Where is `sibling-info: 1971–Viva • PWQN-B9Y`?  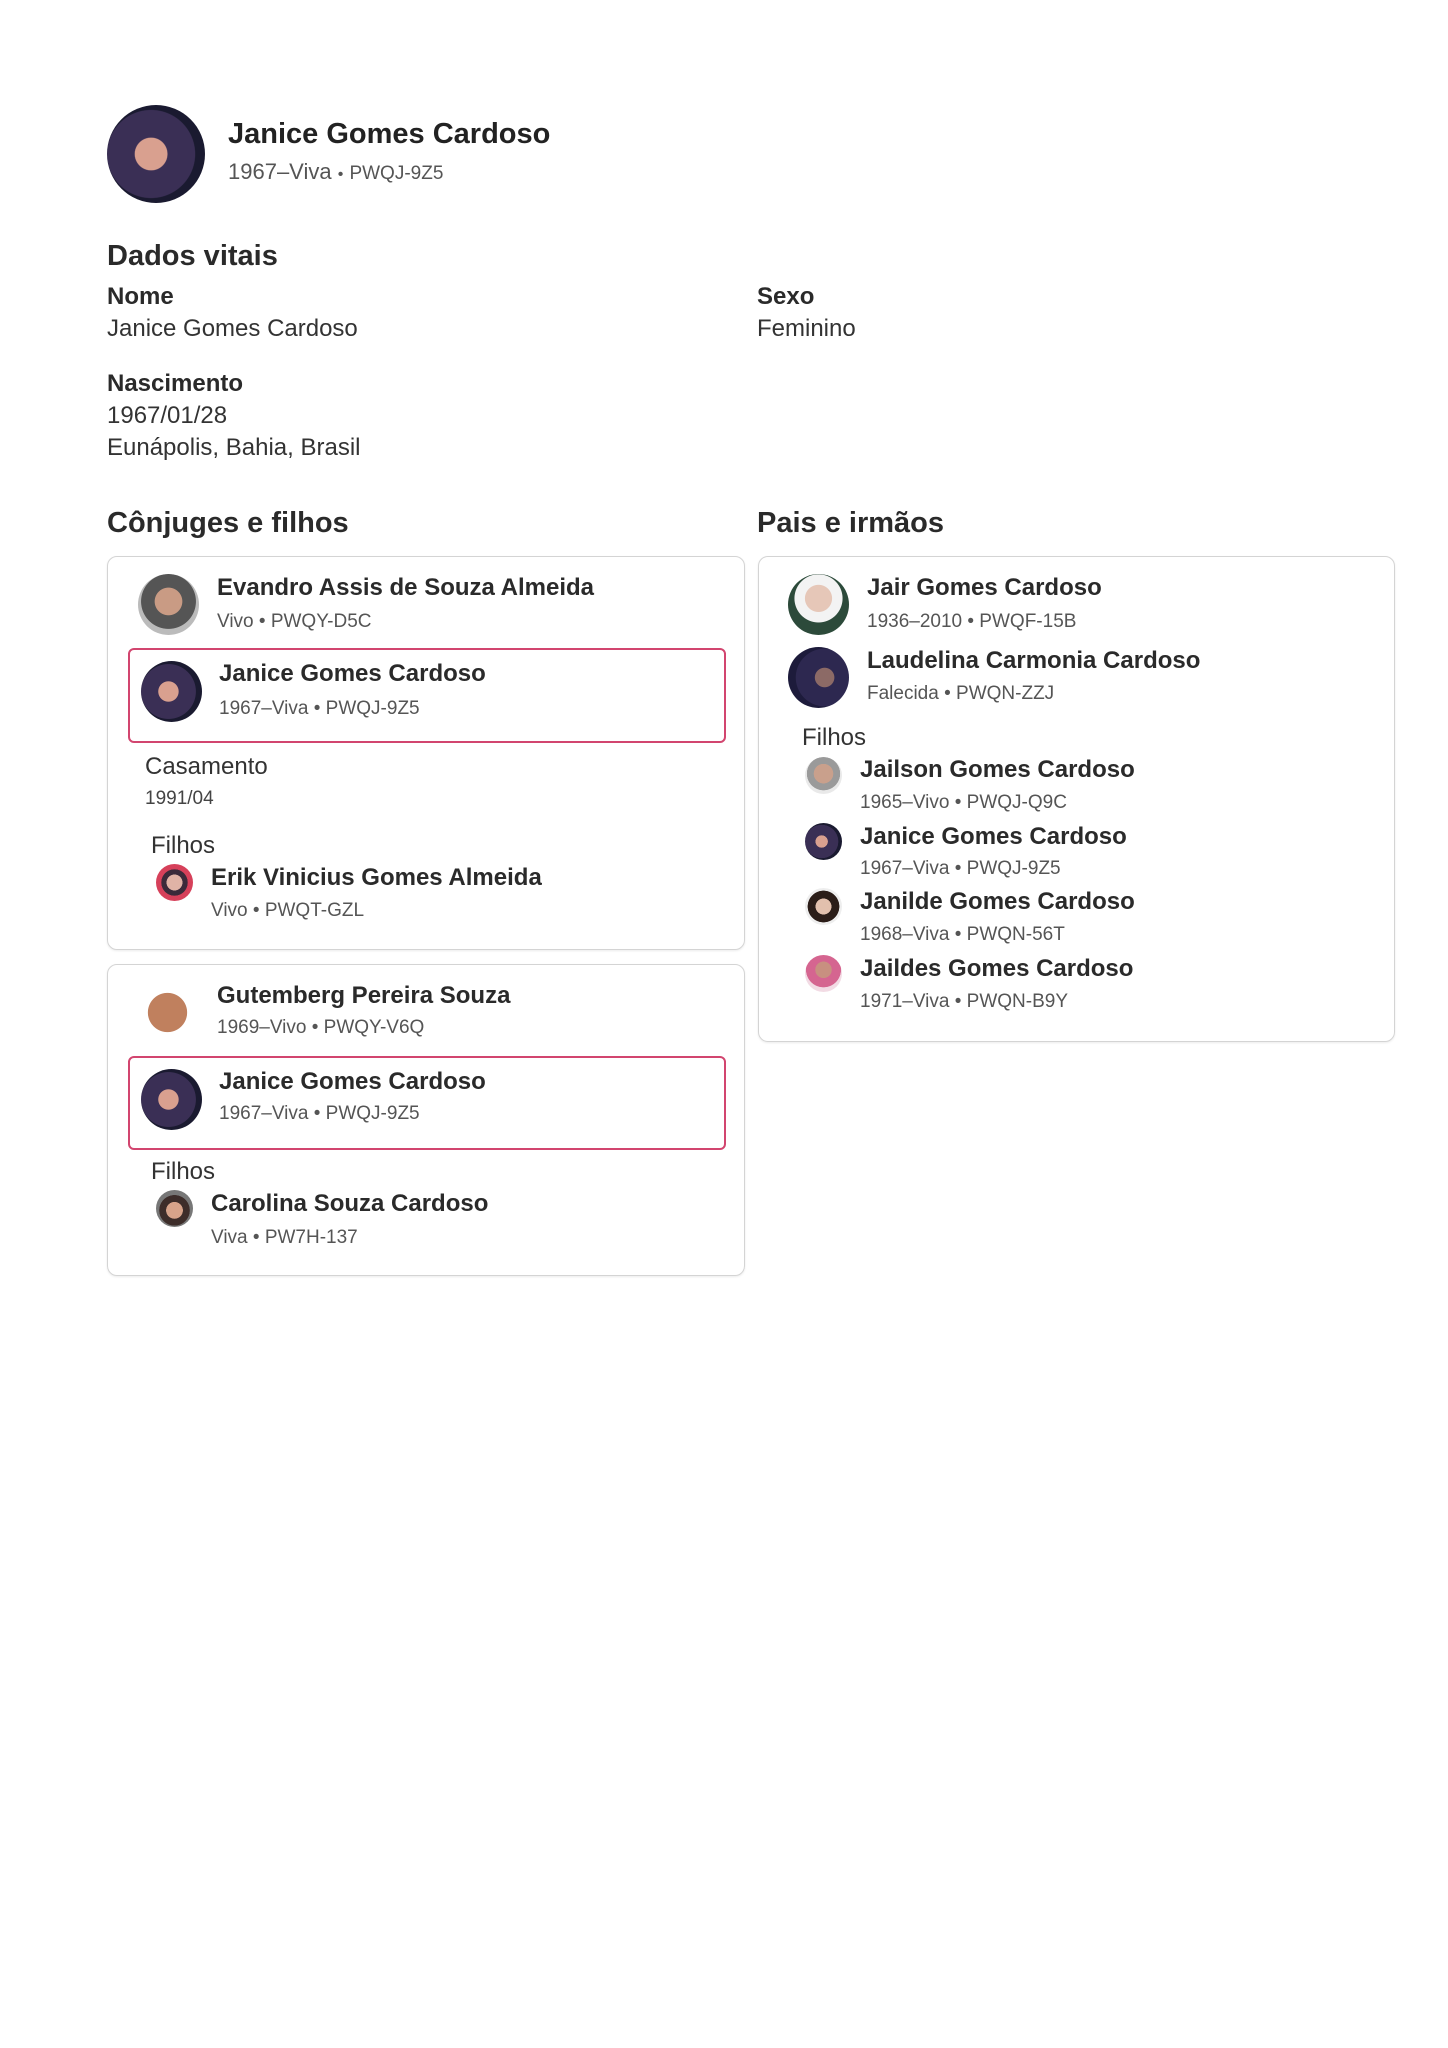 sibling-info: 1971–Viva • PWQN-B9Y is located at coordinates (964, 1001).